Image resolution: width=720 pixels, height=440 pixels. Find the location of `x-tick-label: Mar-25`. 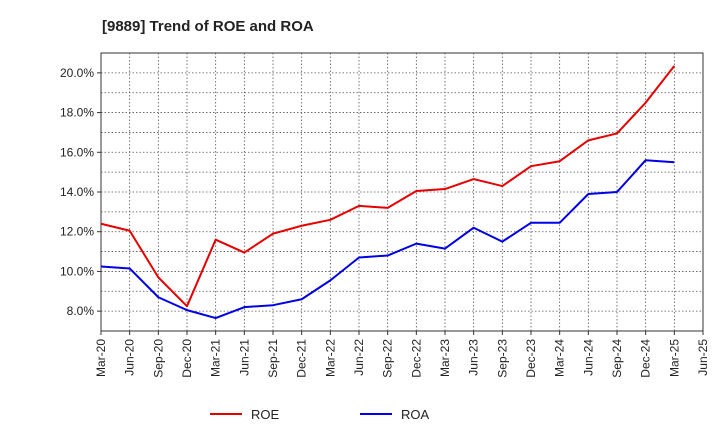

x-tick-label: Mar-25 is located at coordinates (674, 358).